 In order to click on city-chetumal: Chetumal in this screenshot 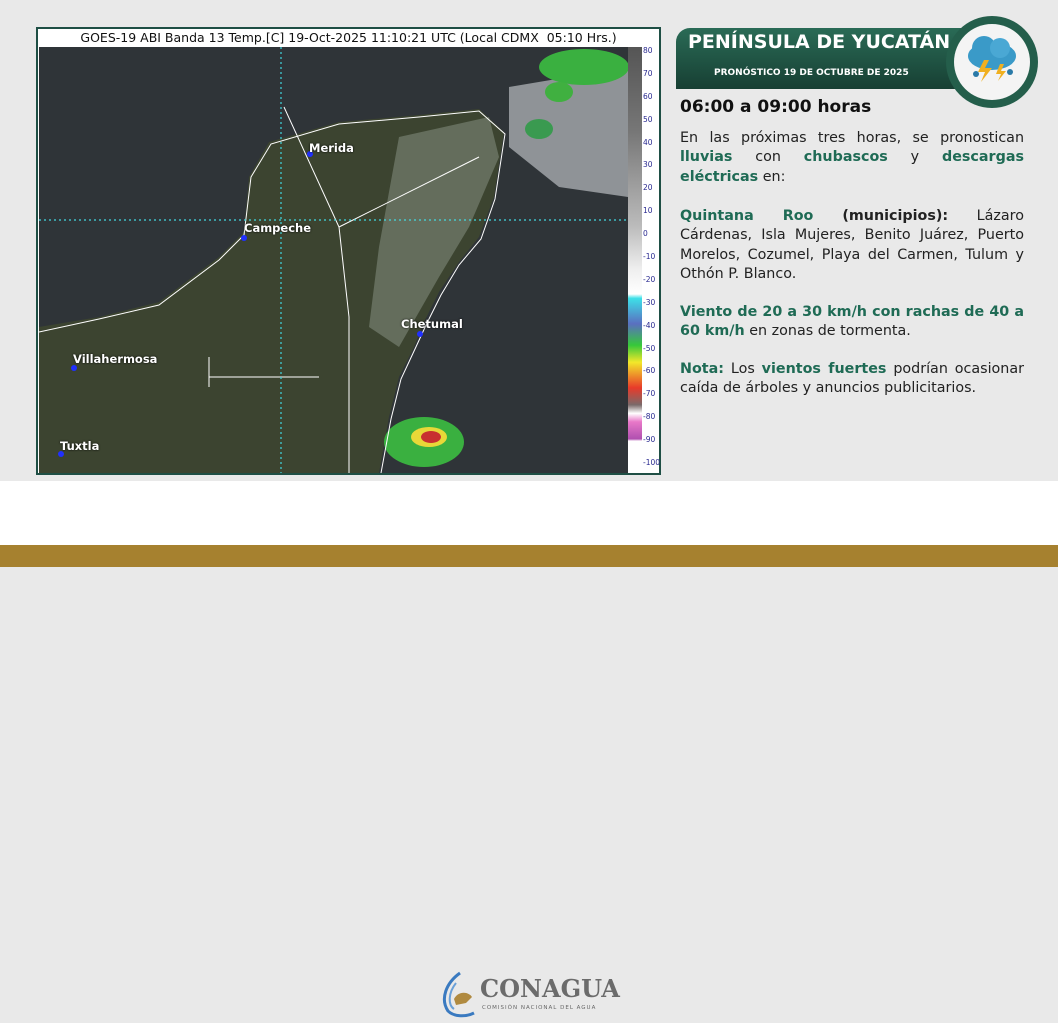, I will do `click(432, 324)`.